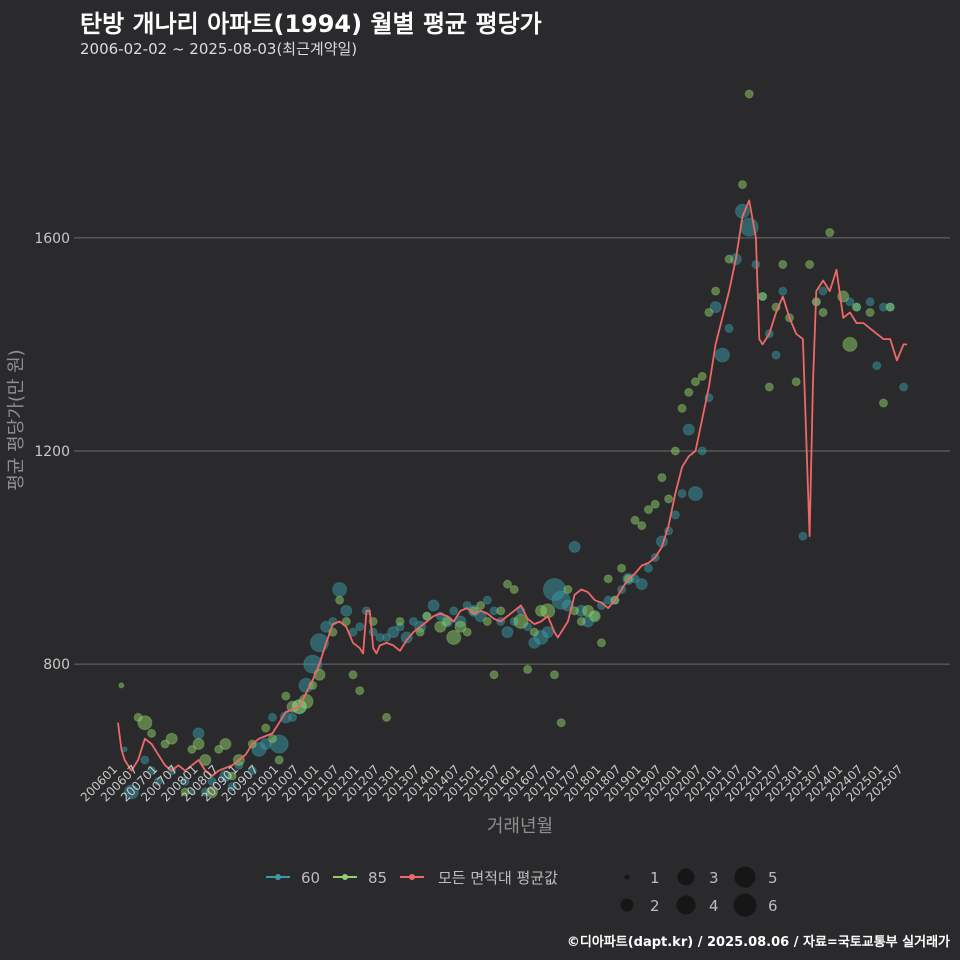 The width and height of the screenshot is (960, 960). I want to click on legend-item-85: 85, so click(360, 878).